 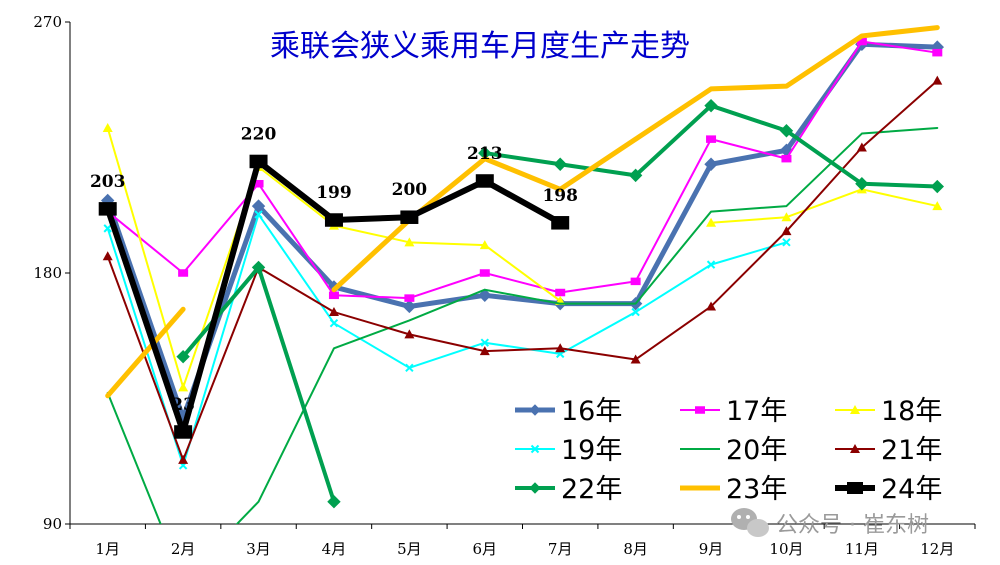 What do you see at coordinates (183, 549) in the screenshot?
I see `x-tick-label: 2月` at bounding box center [183, 549].